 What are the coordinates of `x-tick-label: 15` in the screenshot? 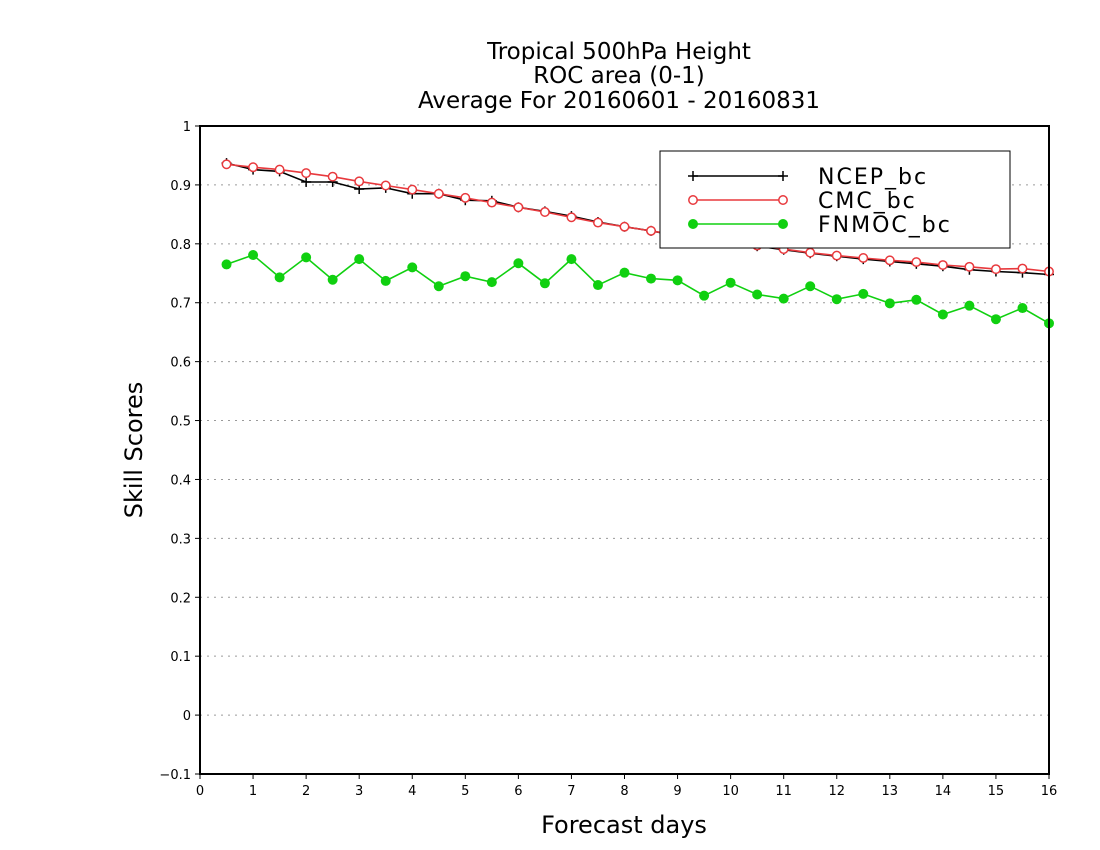 It's located at (996, 791).